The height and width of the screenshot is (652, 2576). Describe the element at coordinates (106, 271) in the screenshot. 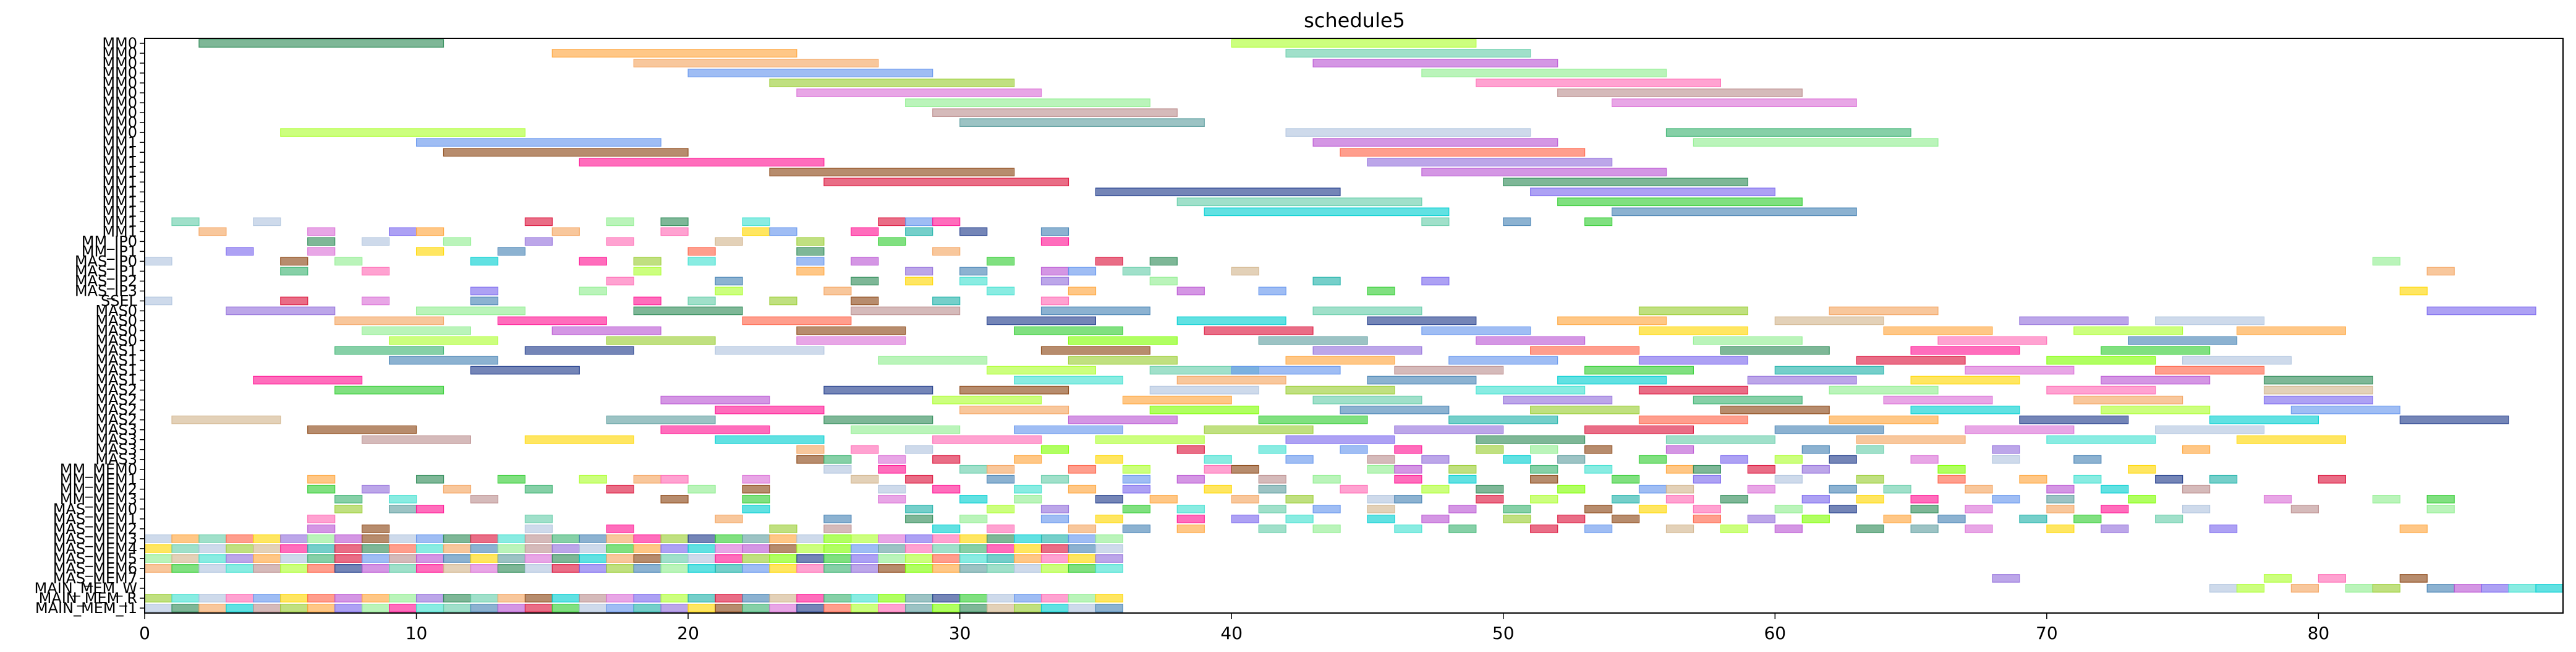

I see `y-tick-label: MAS_IP1` at that location.